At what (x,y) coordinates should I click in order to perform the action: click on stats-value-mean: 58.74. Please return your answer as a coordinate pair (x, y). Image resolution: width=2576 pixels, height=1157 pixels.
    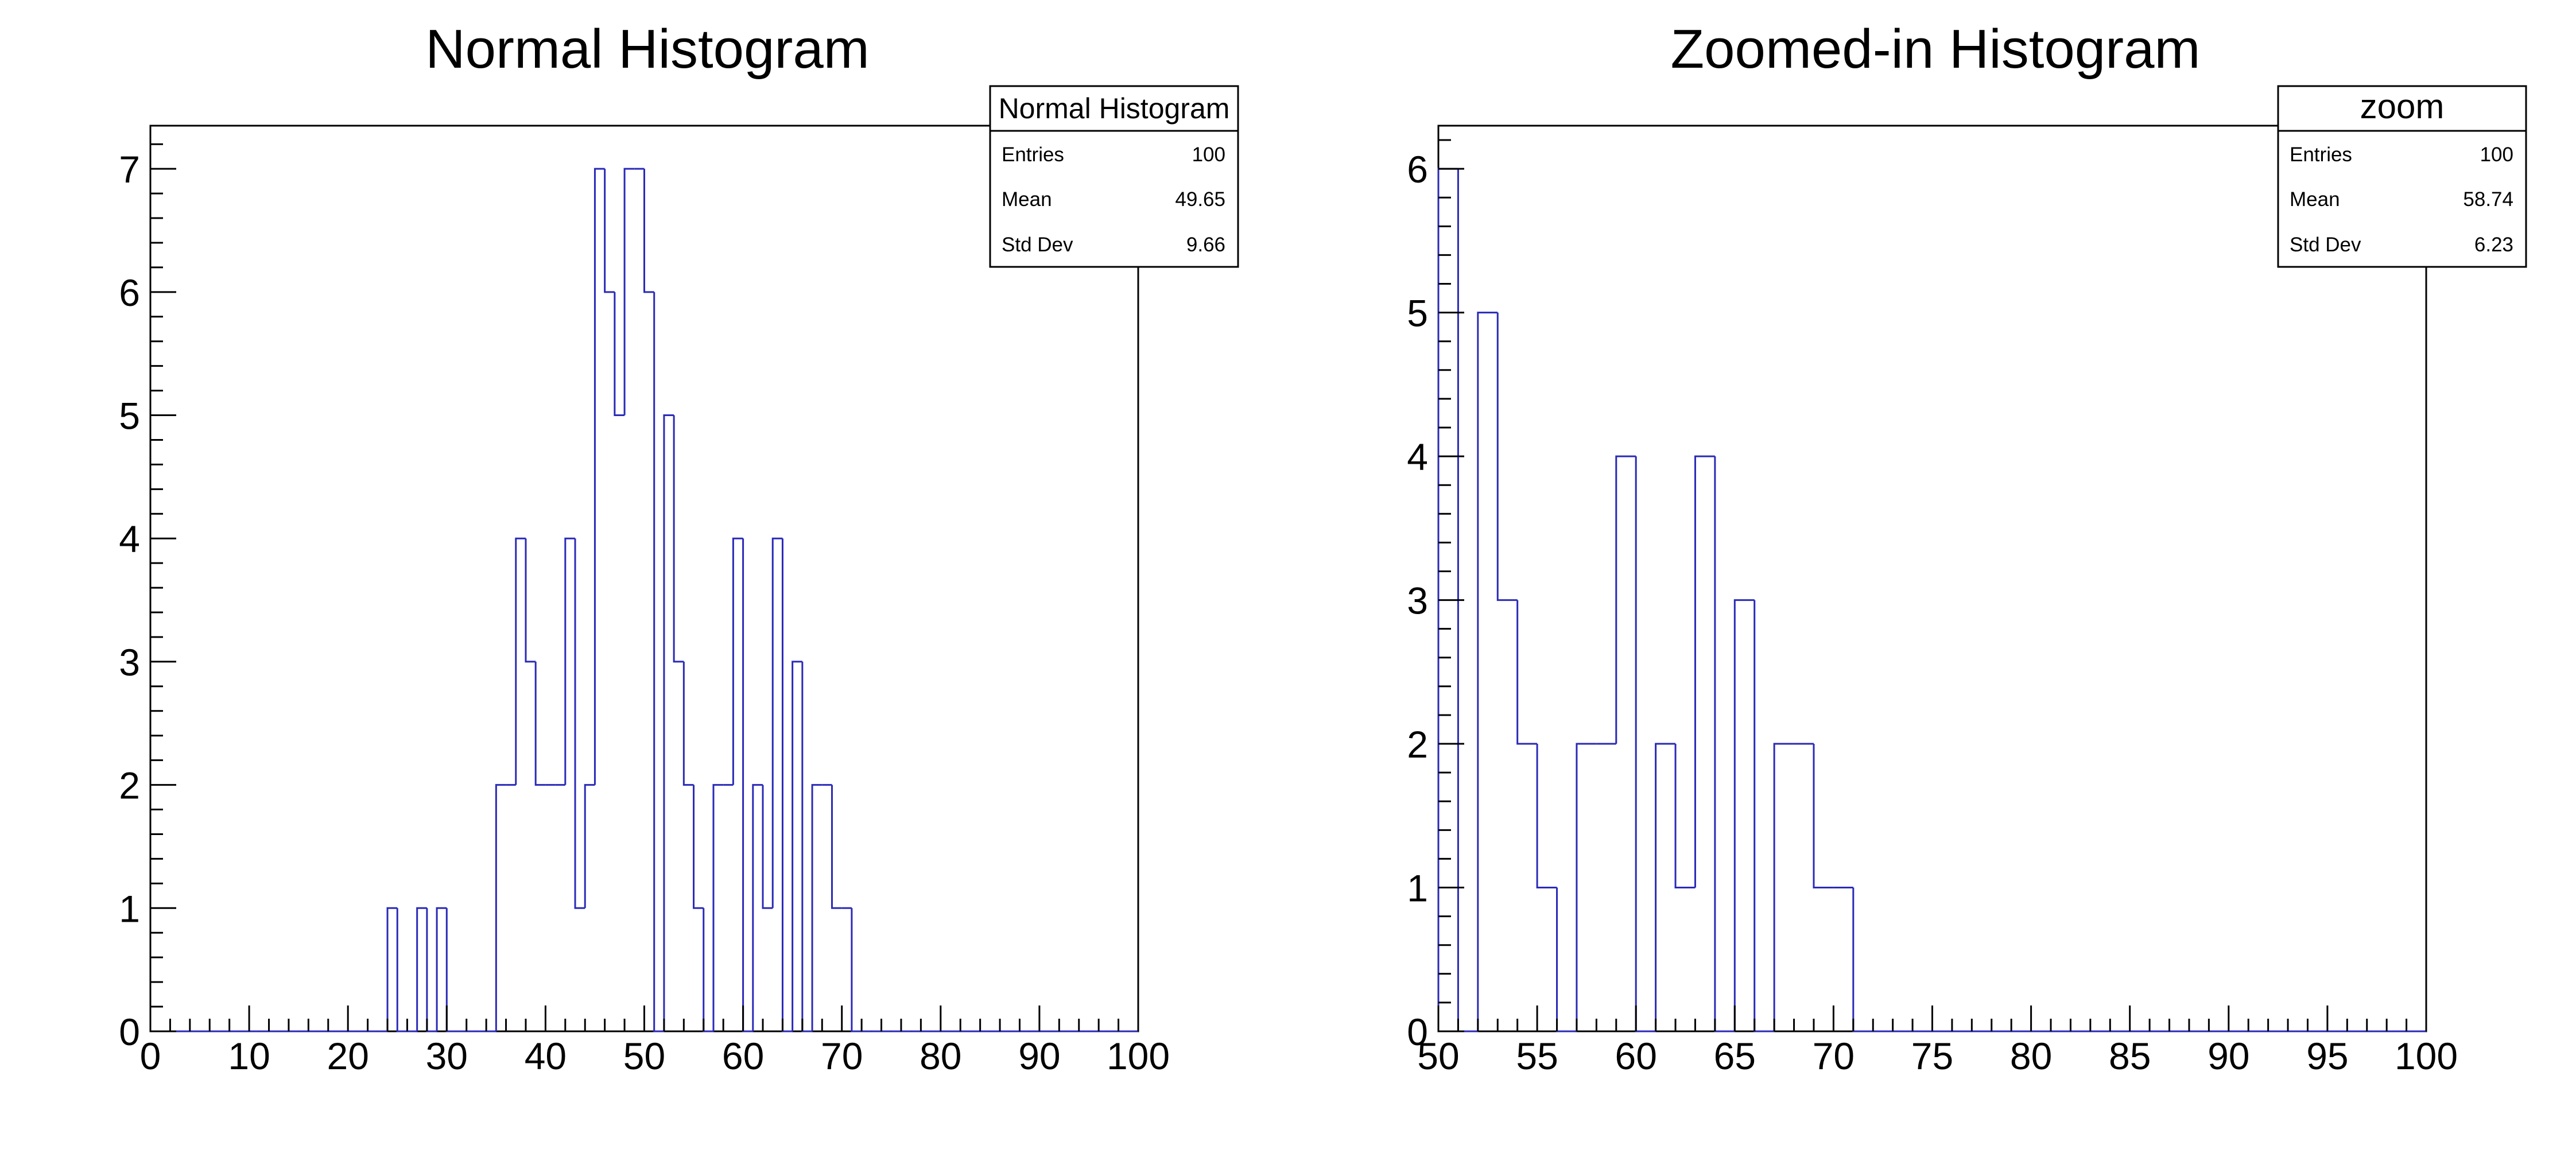
    Looking at the image, I should click on (2488, 199).